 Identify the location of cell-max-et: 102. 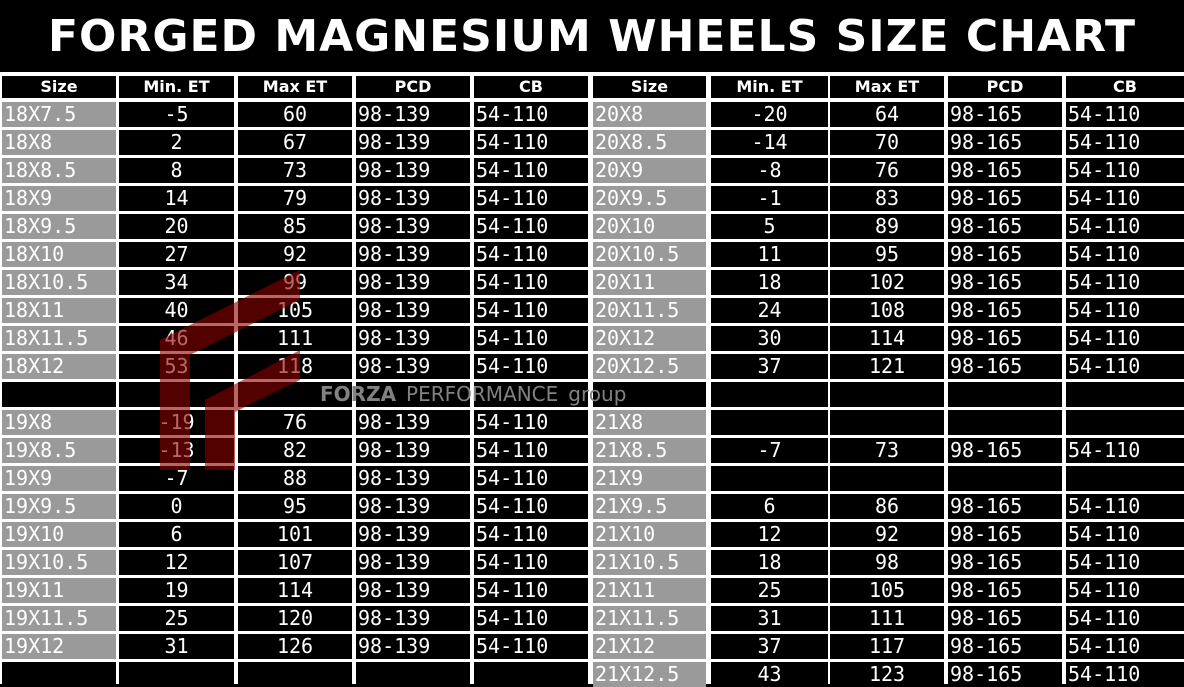
(887, 282).